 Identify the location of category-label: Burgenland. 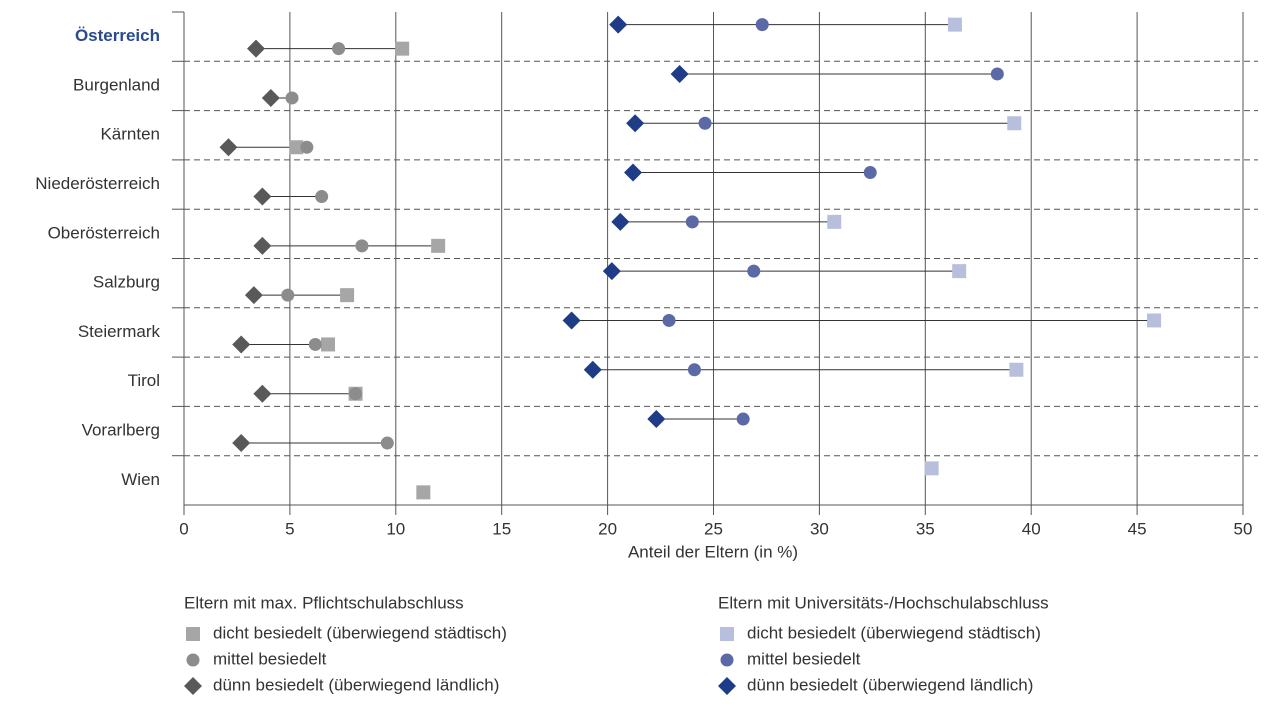
(116, 84).